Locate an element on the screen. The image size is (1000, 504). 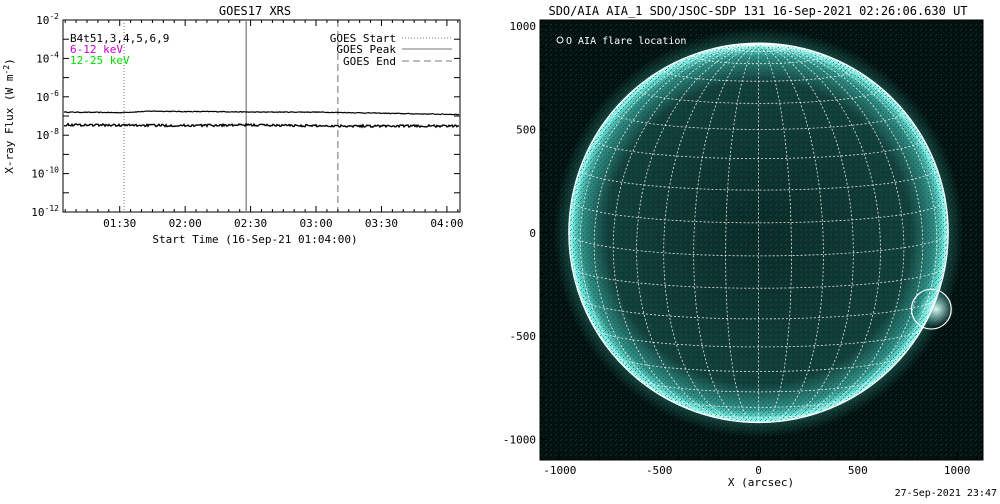
goes-event-markers is located at coordinates (231, 116).